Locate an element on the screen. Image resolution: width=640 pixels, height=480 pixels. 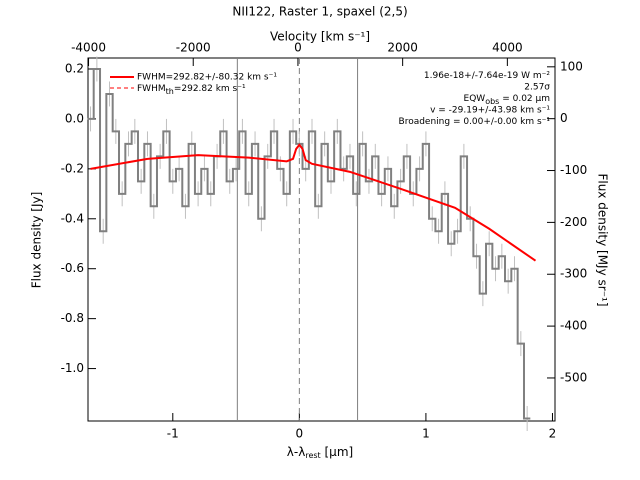
y2-tick-label: 100 is located at coordinates (571, 66).